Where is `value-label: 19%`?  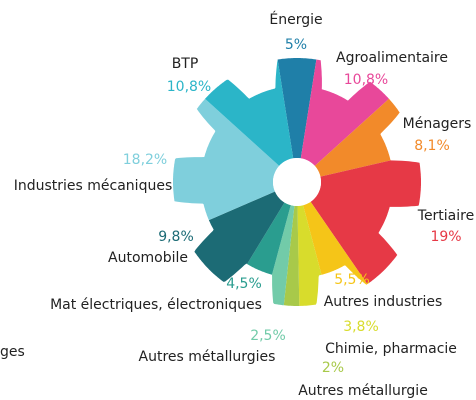 value-label: 19% is located at coordinates (445, 237).